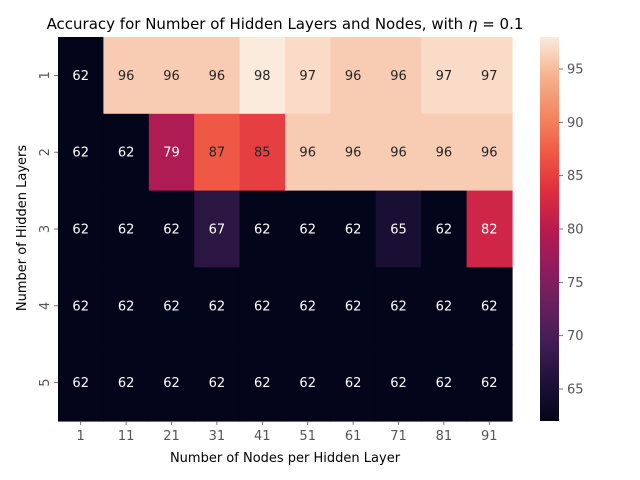  I want to click on y-tick-label: 2, so click(45, 152).